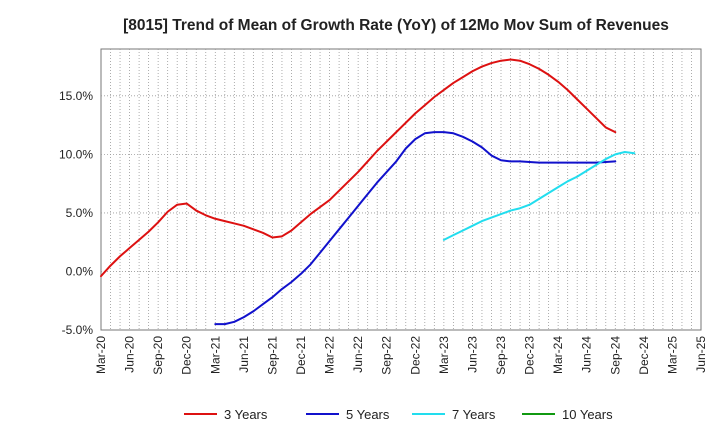  What do you see at coordinates (387, 355) in the screenshot?
I see `x-tick-label: Sep-22` at bounding box center [387, 355].